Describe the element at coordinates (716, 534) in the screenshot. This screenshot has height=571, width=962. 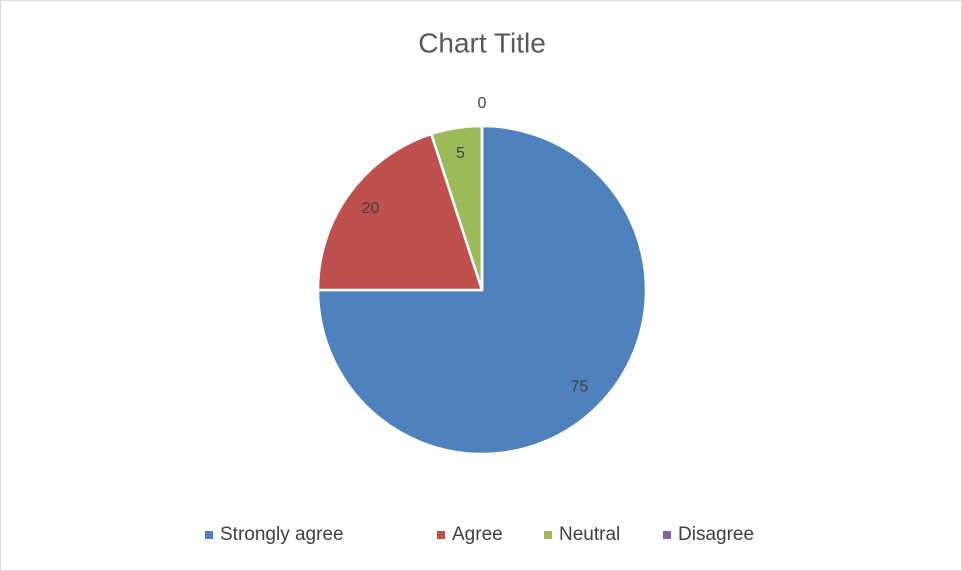
I see `legend-label: Disagree` at that location.